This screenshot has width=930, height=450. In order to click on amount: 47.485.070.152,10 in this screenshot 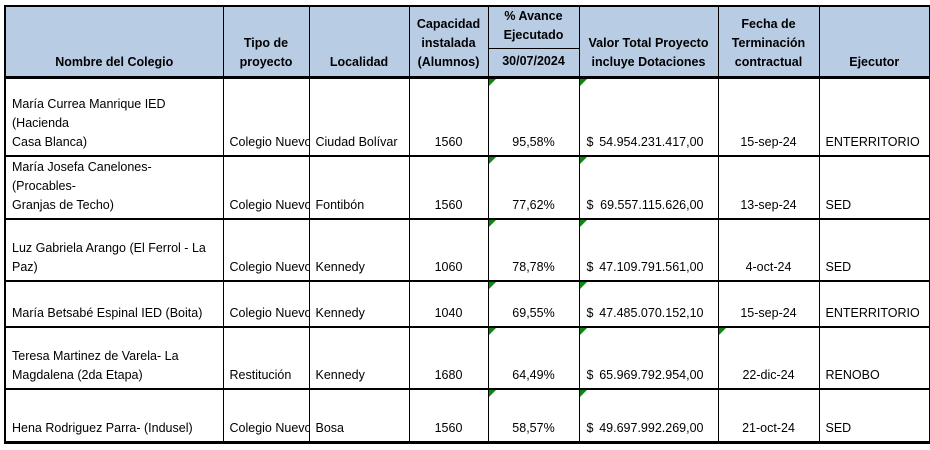, I will do `click(651, 313)`.